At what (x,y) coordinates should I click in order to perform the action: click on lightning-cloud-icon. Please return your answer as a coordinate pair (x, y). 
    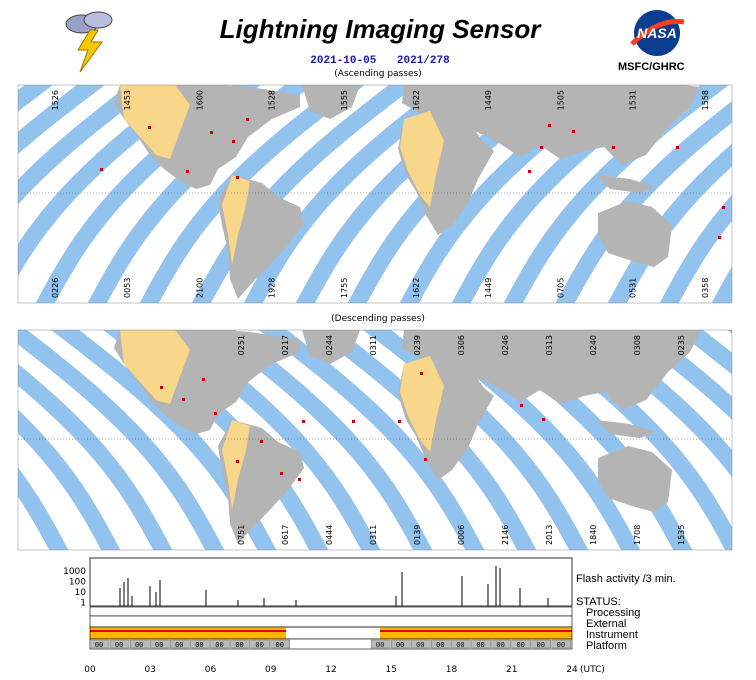
    Looking at the image, I should click on (89, 42).